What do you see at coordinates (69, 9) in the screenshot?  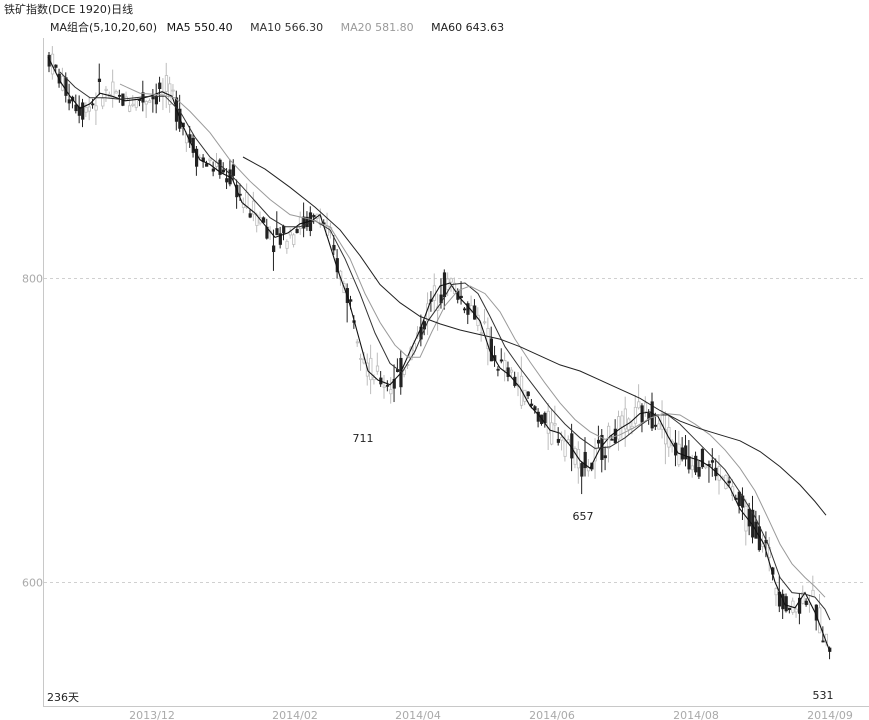 I see `chart-title: 铁矿指数(DCE 1920)日线` at bounding box center [69, 9].